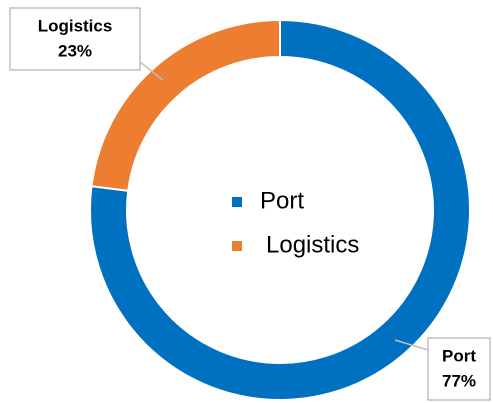 This screenshot has height=403, width=493. What do you see at coordinates (459, 355) in the screenshot?
I see `data-label-name: Port` at bounding box center [459, 355].